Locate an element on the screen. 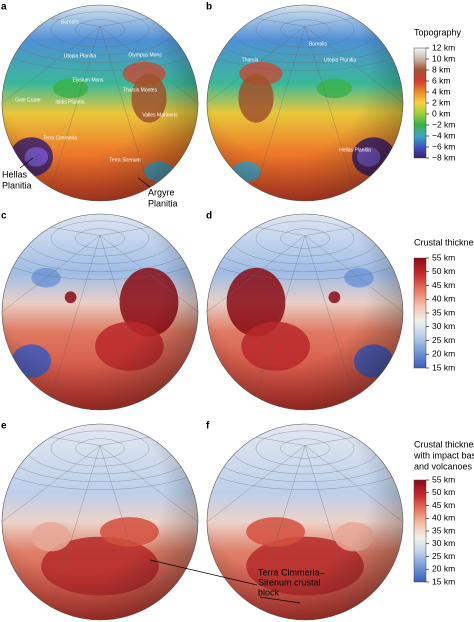 The width and height of the screenshot is (474, 622). globe-label: Elysium Mons is located at coordinates (88, 80).